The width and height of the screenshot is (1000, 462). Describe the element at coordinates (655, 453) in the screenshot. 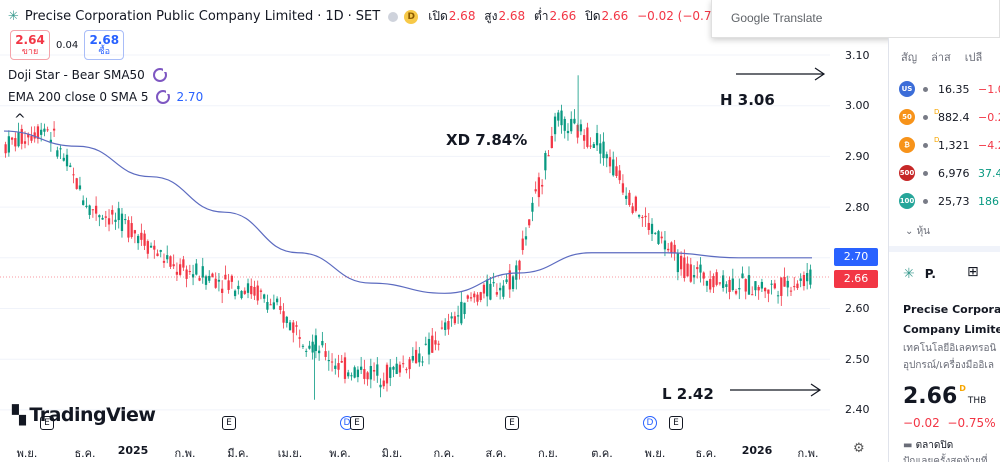

I see `x-tick-label: พ.ย.` at that location.